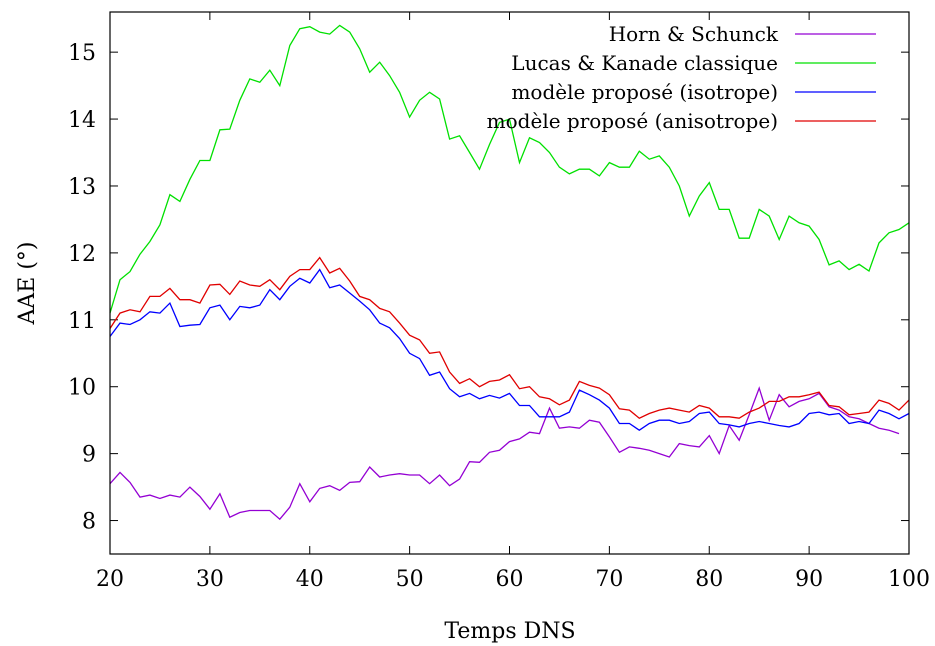 The width and height of the screenshot is (935, 646). I want to click on legend-label: Horn & Schunck, so click(694, 34).